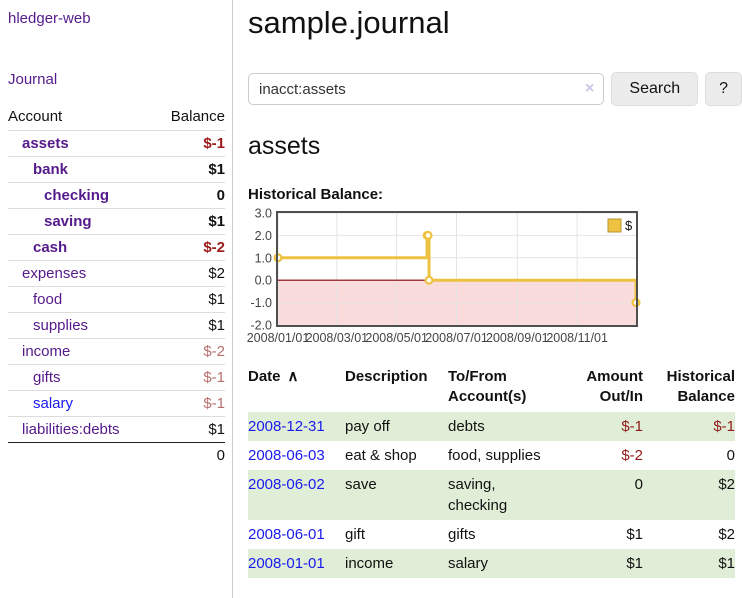 The image size is (742, 598). I want to click on transaction-row: 2008-06-01 gift gifts $1 $2, so click(491, 534).